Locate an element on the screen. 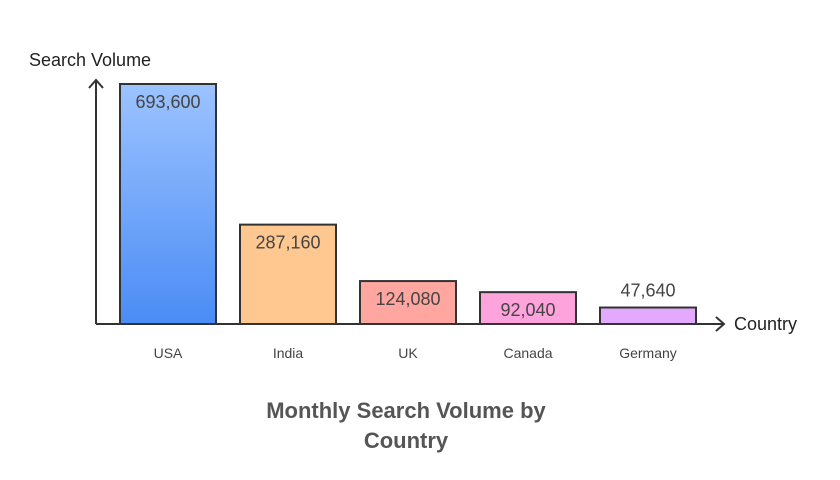 Image resolution: width=840 pixels, height=480 pixels. value-label-india: 287,160 is located at coordinates (287, 243).